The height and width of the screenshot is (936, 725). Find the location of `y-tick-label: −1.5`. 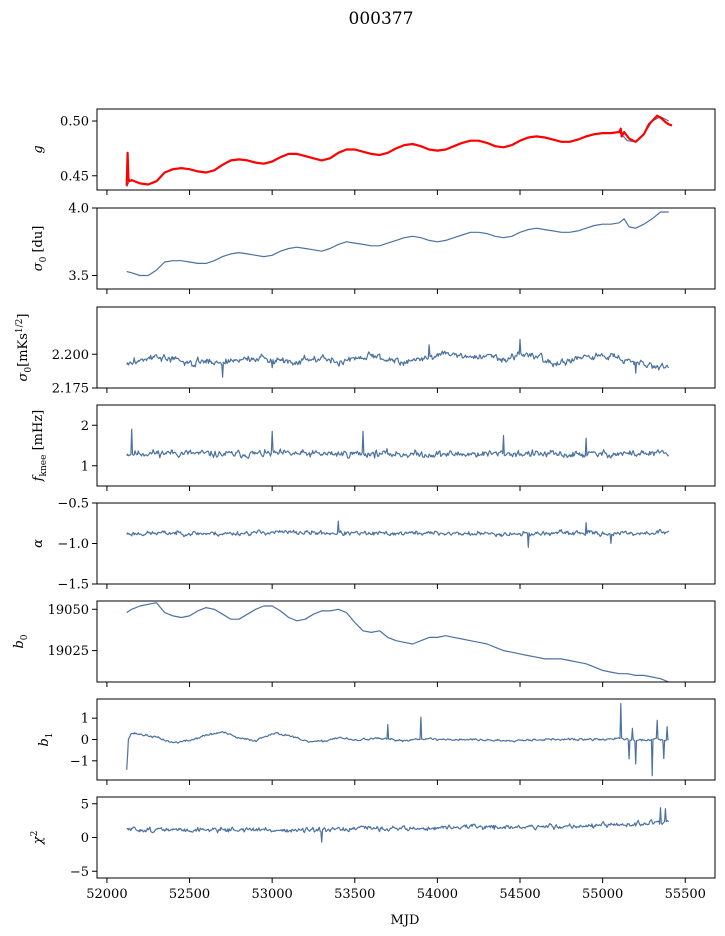

y-tick-label: −1.5 is located at coordinates (73, 585).